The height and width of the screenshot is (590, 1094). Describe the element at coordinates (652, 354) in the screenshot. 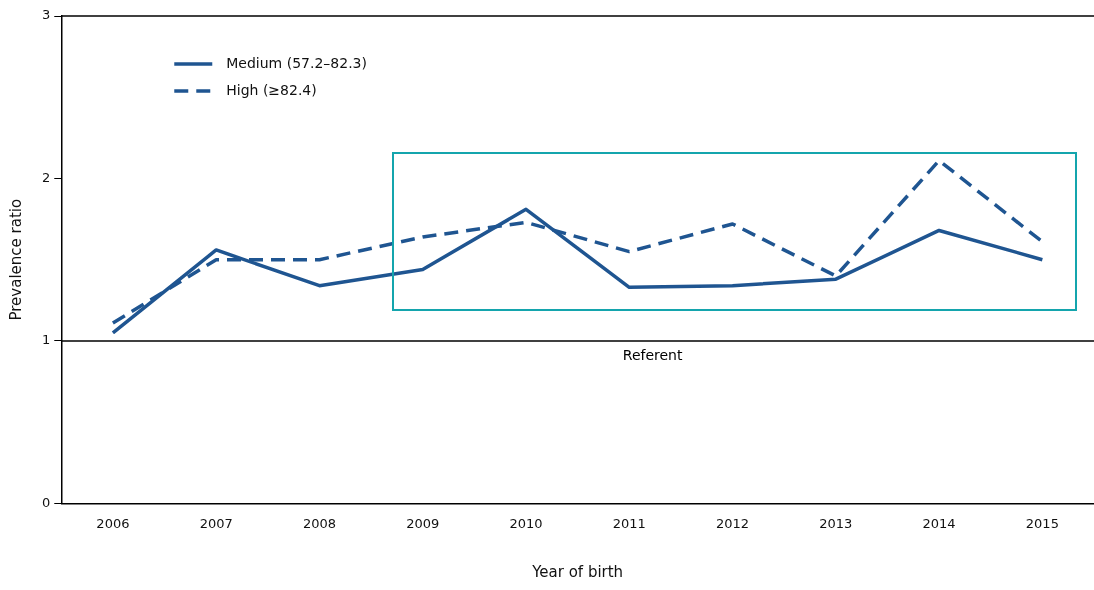

I see `ref-line-label: Referent` at that location.